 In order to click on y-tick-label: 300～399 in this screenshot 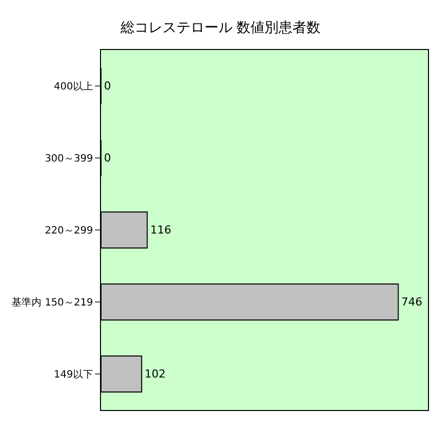, I will do `click(68, 159)`.